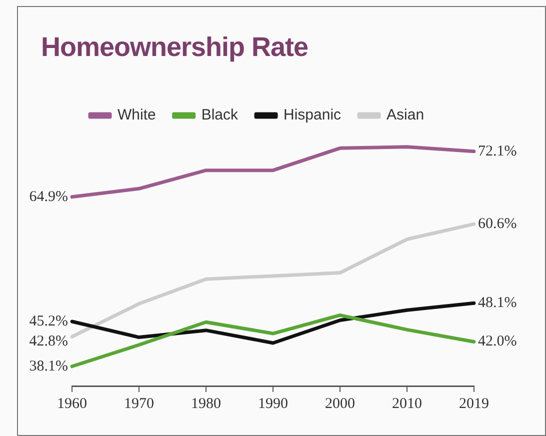  What do you see at coordinates (206, 404) in the screenshot?
I see `x-tick-label: 1980` at bounding box center [206, 404].